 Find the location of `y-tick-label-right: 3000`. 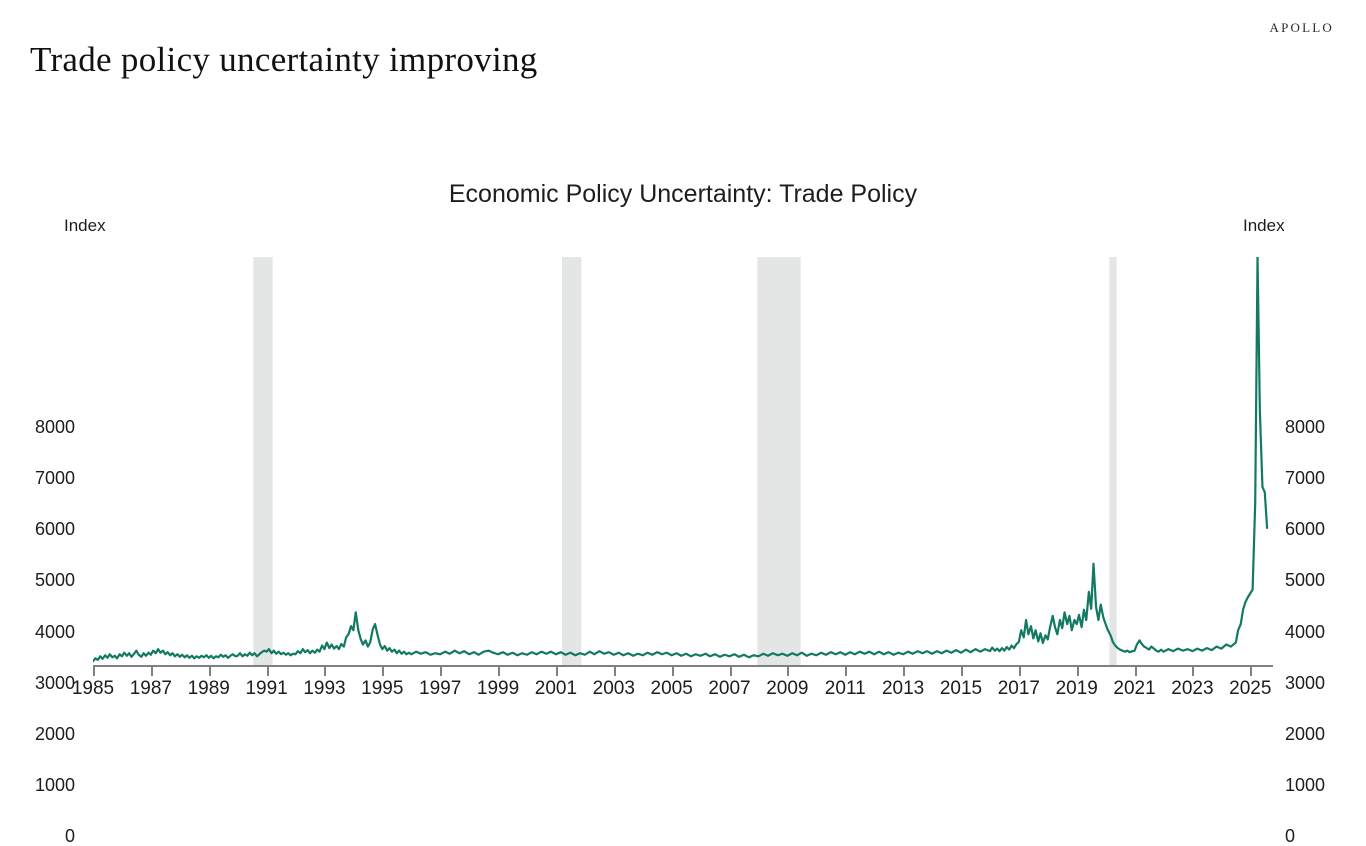

y-tick-label-right: 3000 is located at coordinates (1305, 682).